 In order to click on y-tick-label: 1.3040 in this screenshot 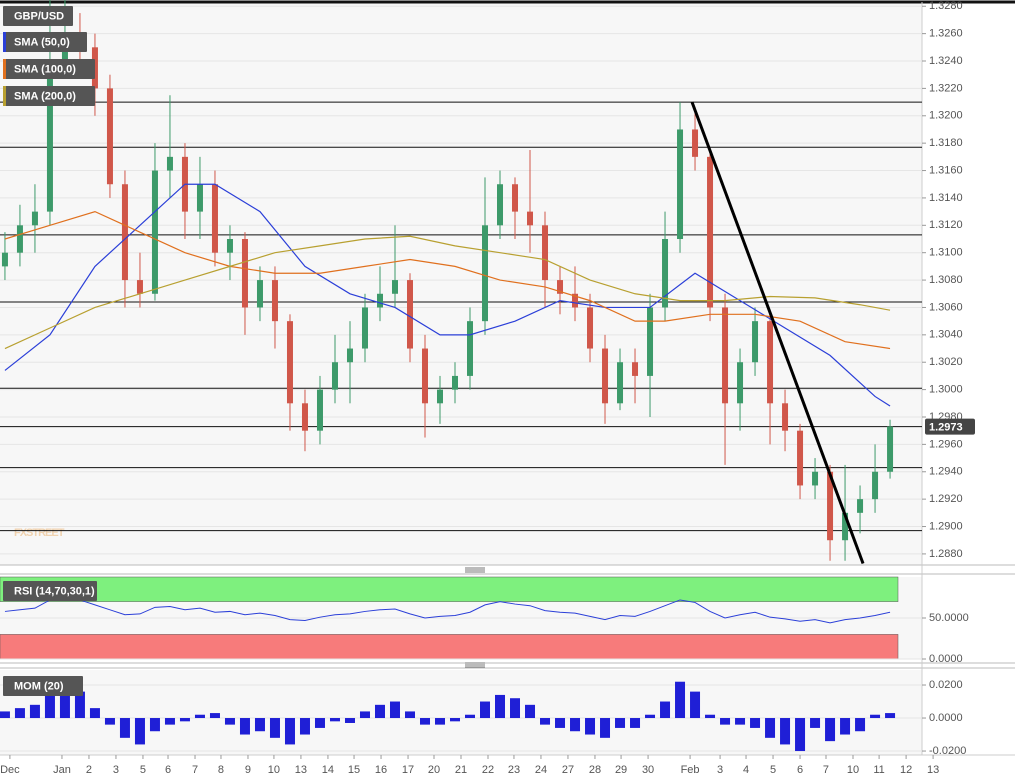, I will do `click(946, 335)`.